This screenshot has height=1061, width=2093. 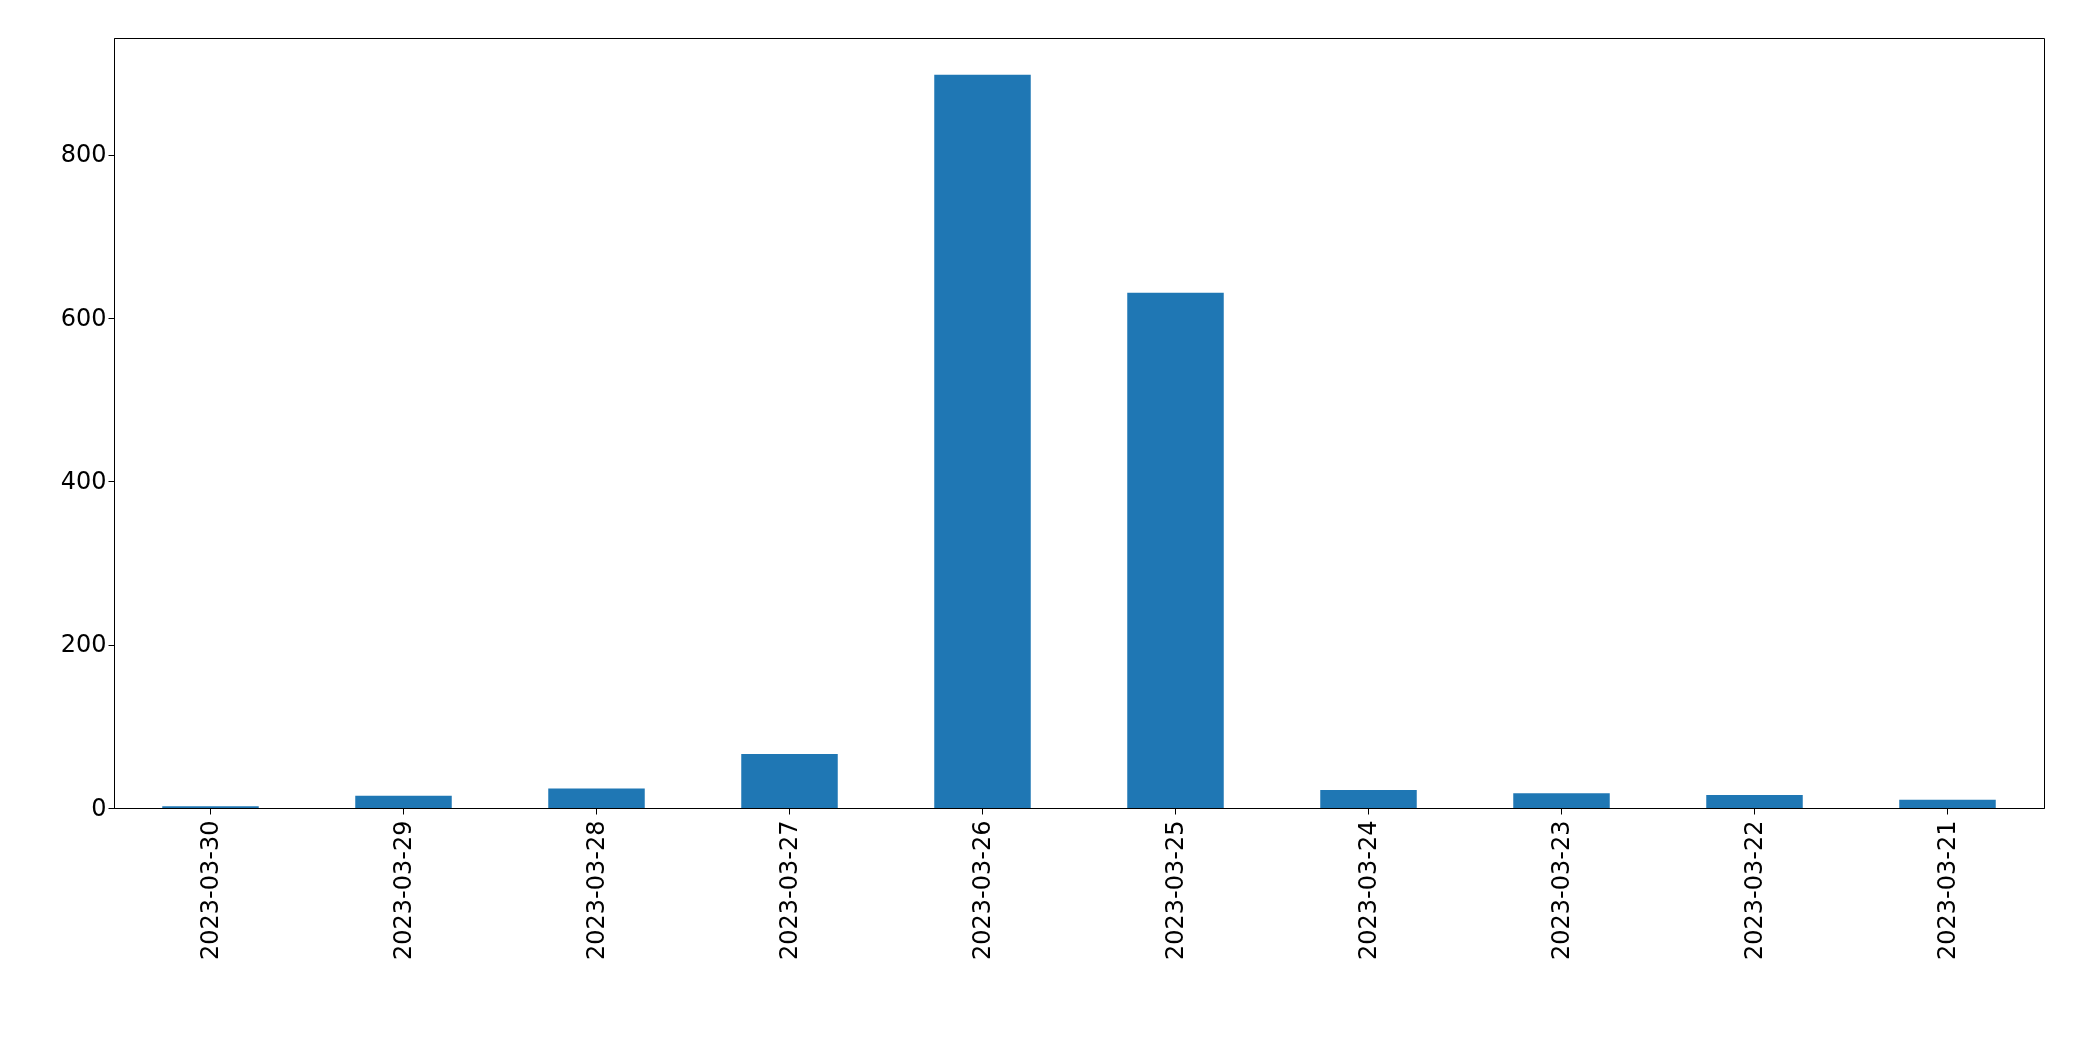 What do you see at coordinates (83, 480) in the screenshot?
I see `y-tick-label: 400` at bounding box center [83, 480].